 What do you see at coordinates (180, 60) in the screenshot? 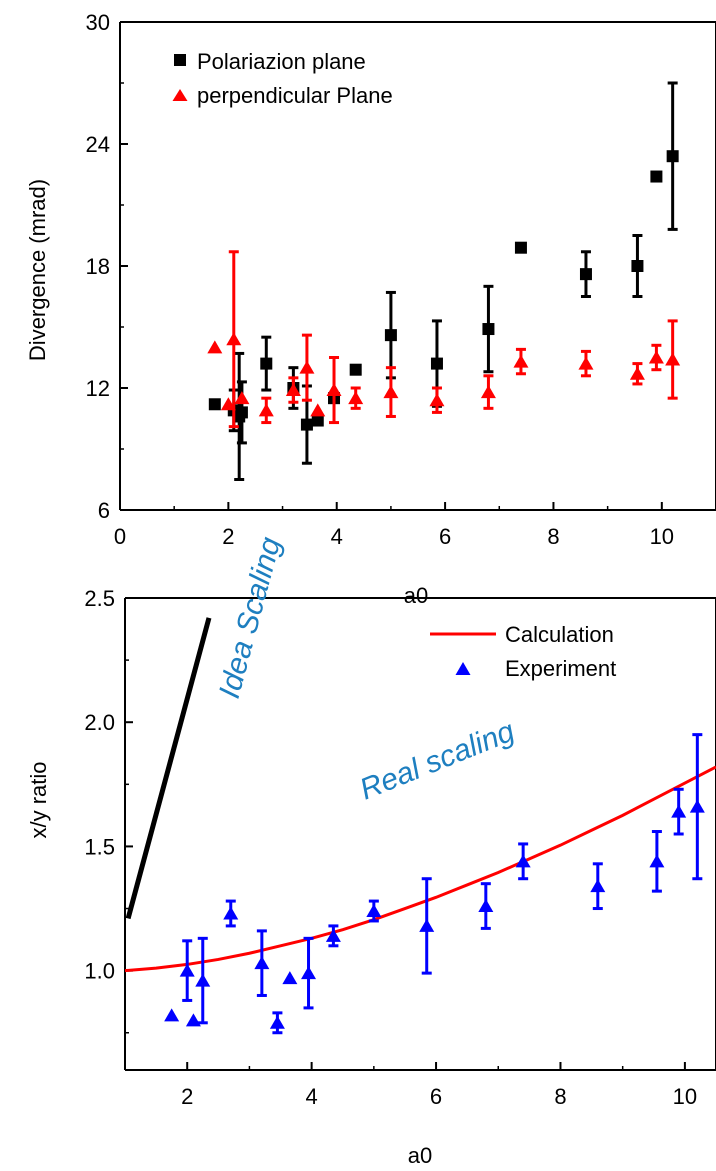
I see `legend-marker-polarization` at bounding box center [180, 60].